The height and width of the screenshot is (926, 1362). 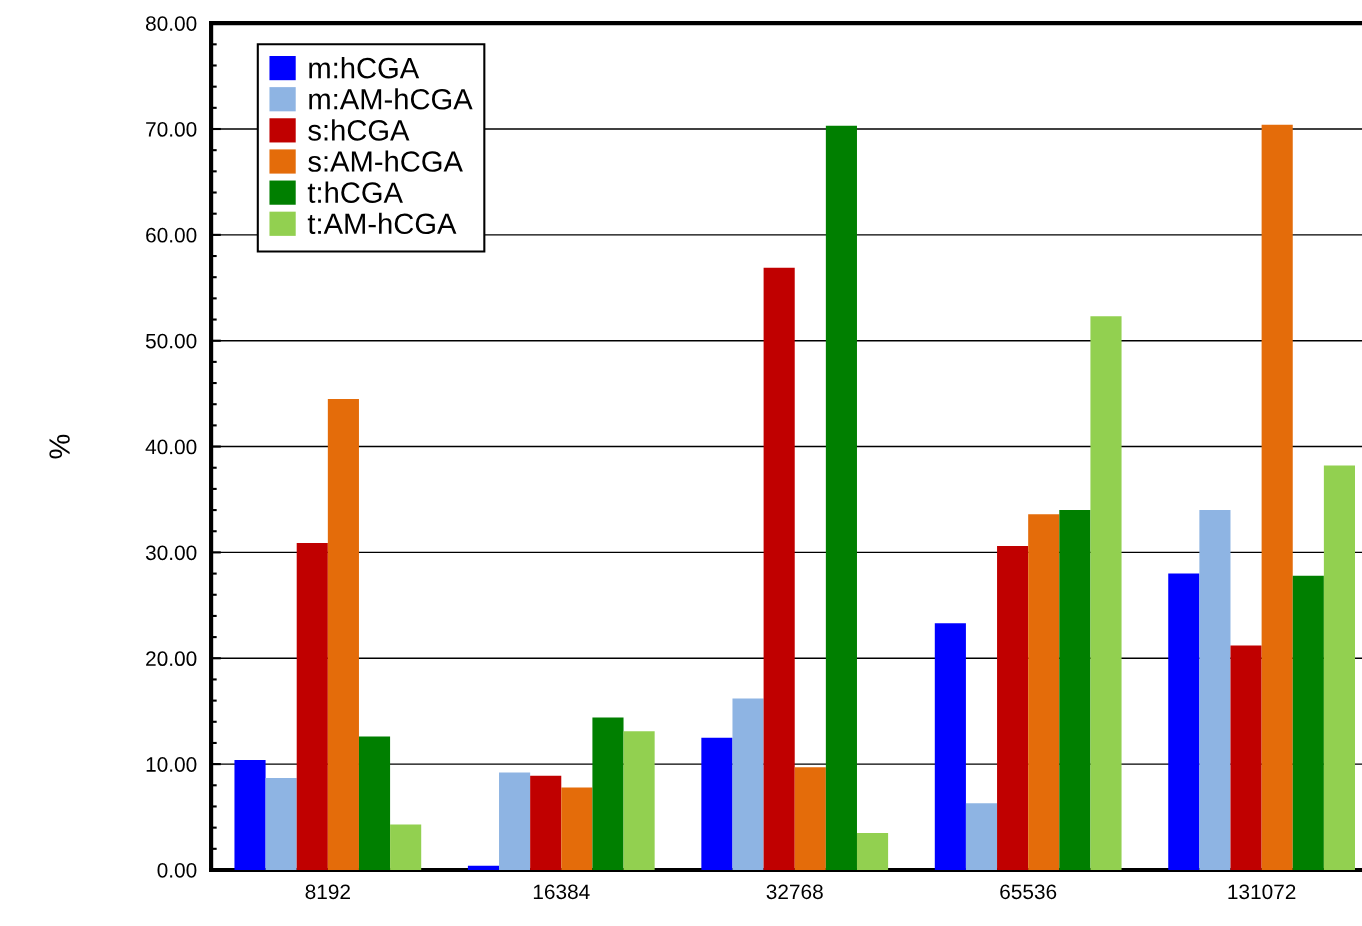 What do you see at coordinates (171, 553) in the screenshot?
I see `y-tick-label: 30.00` at bounding box center [171, 553].